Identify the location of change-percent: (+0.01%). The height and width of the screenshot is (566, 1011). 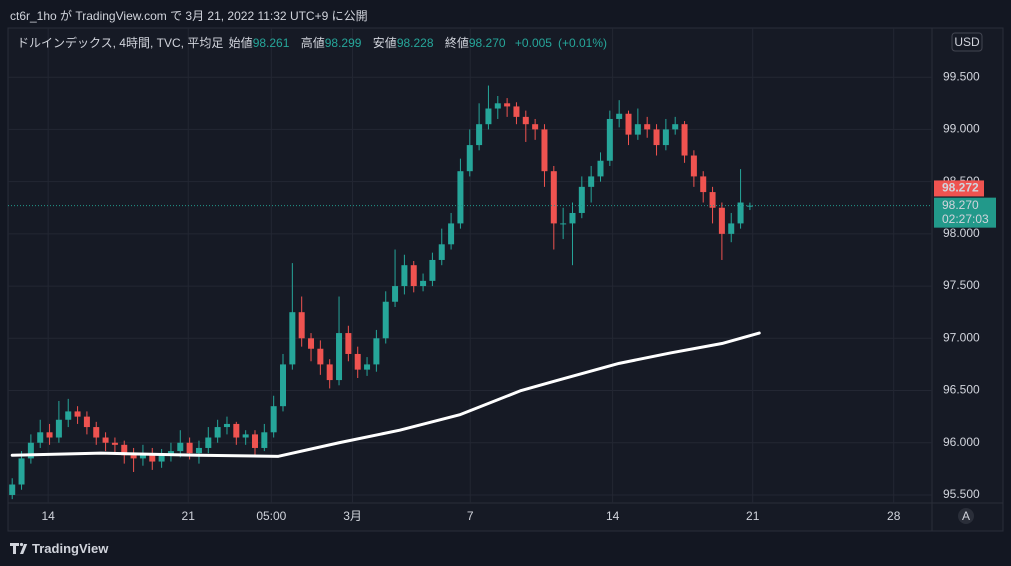
(582, 43).